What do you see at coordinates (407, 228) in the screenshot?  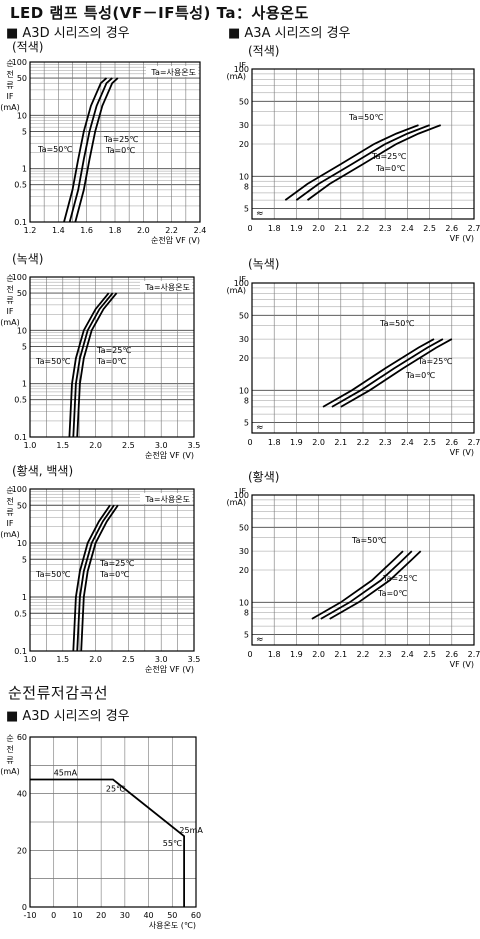 I see `a3a-red-xtick: 2.4` at bounding box center [407, 228].